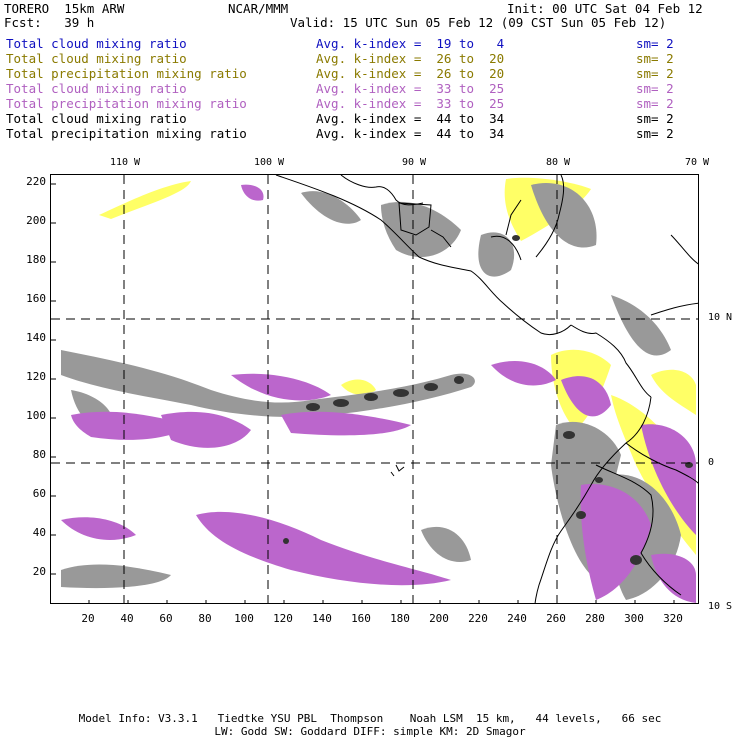 The width and height of the screenshot is (740, 740). Describe the element at coordinates (166, 618) in the screenshot. I see `x-tick-label: 60` at that location.